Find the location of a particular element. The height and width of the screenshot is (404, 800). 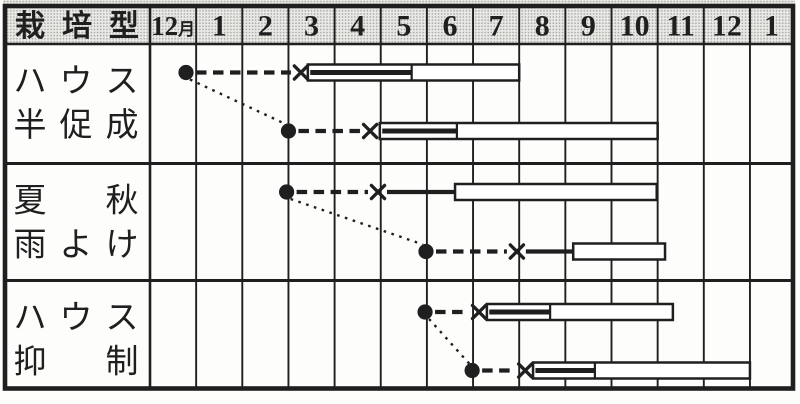

month-label: 9 is located at coordinates (588, 26).